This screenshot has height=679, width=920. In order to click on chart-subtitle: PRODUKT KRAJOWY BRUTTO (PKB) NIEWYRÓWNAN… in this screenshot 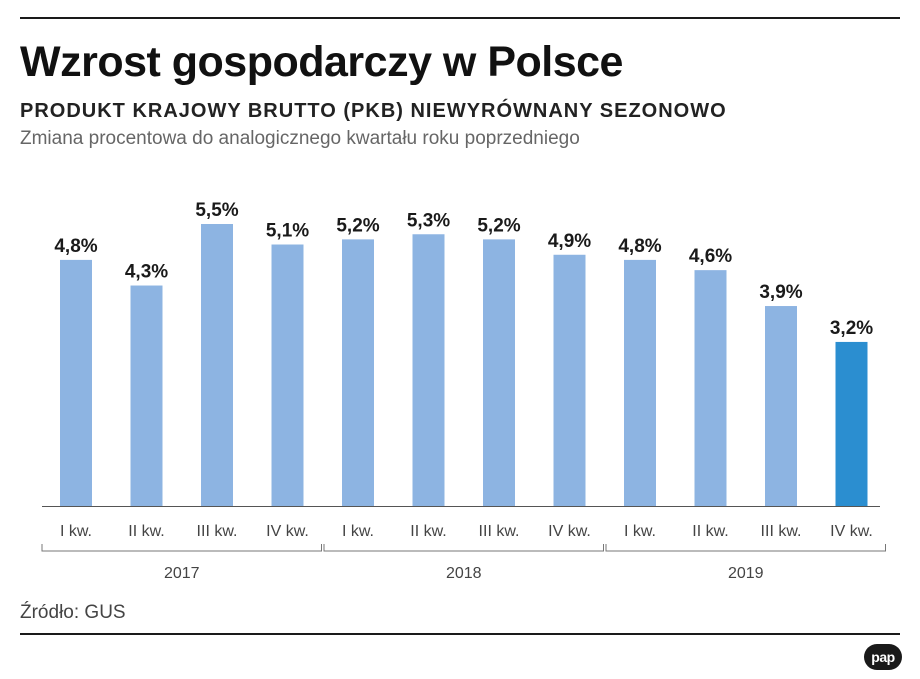, I will do `click(373, 111)`.